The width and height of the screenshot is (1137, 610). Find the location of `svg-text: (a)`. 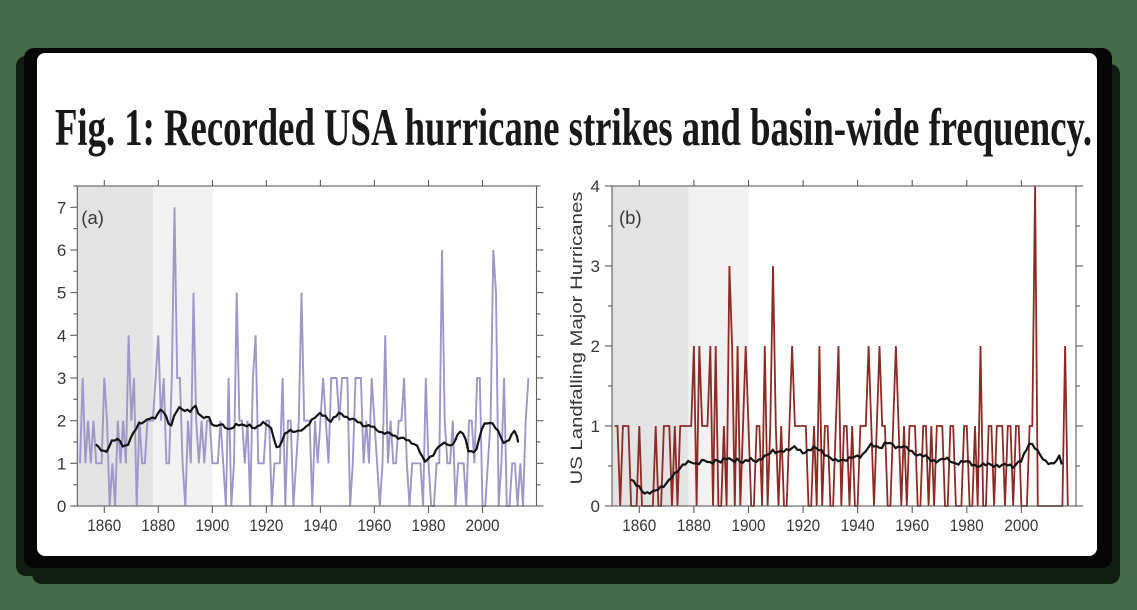

svg-text: (a) is located at coordinates (92, 217).